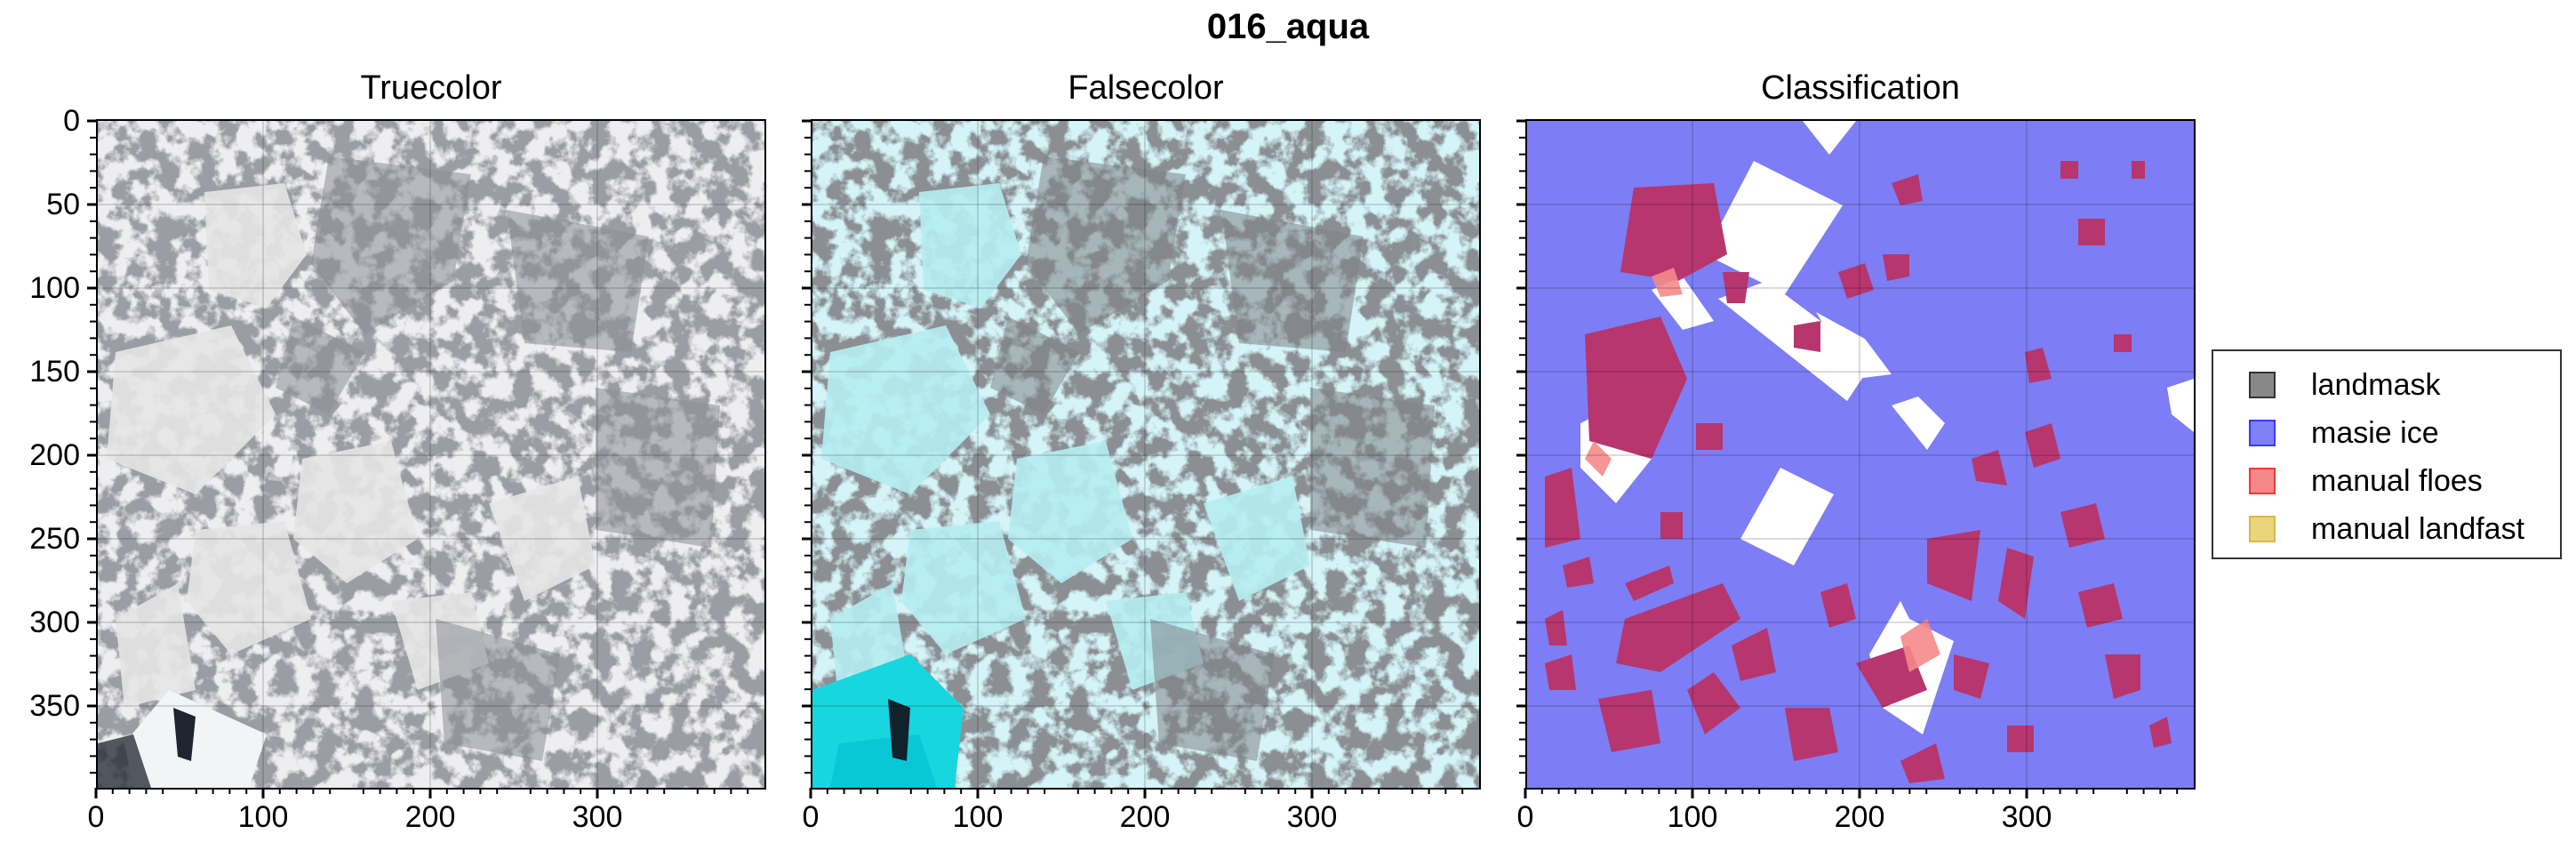 The image size is (2576, 858). Describe the element at coordinates (1288, 26) in the screenshot. I see `figure-title: 016_aqua` at that location.